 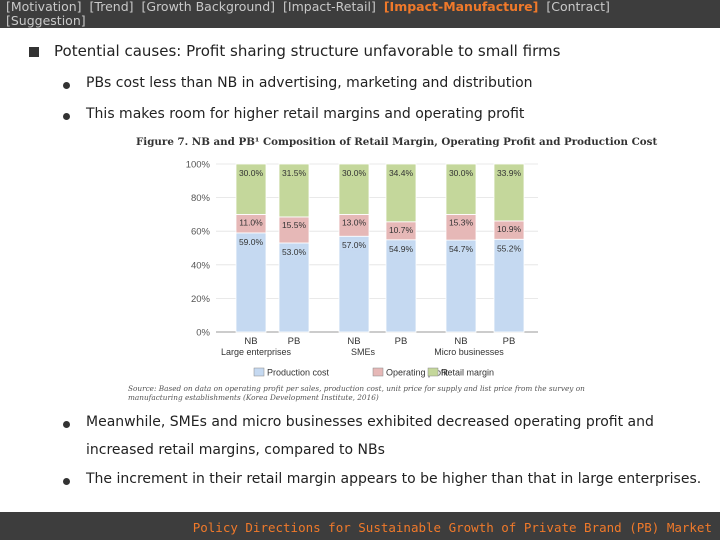 I want to click on data-label: 33.9%, so click(x=509, y=173).